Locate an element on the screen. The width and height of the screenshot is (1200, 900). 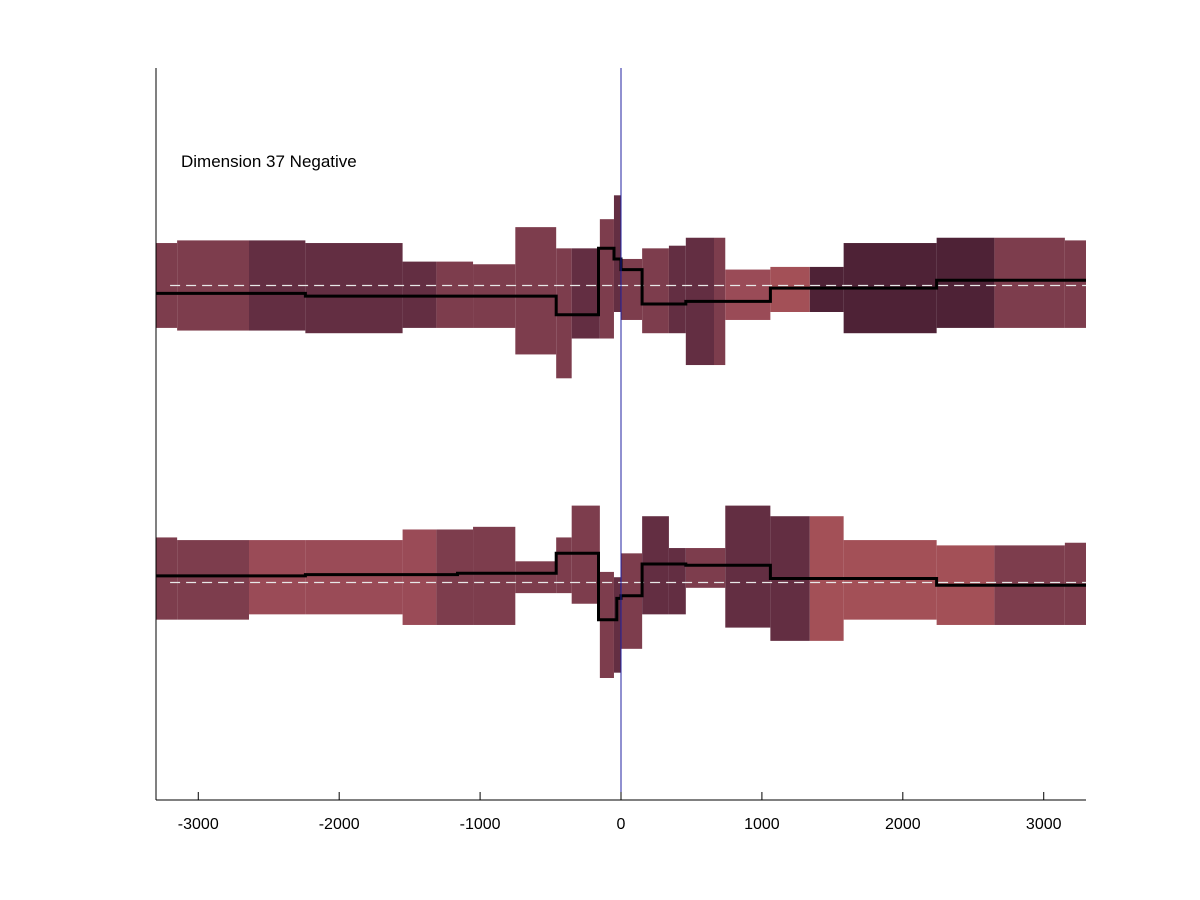
x-tick-label: 3000 is located at coordinates (1044, 824).